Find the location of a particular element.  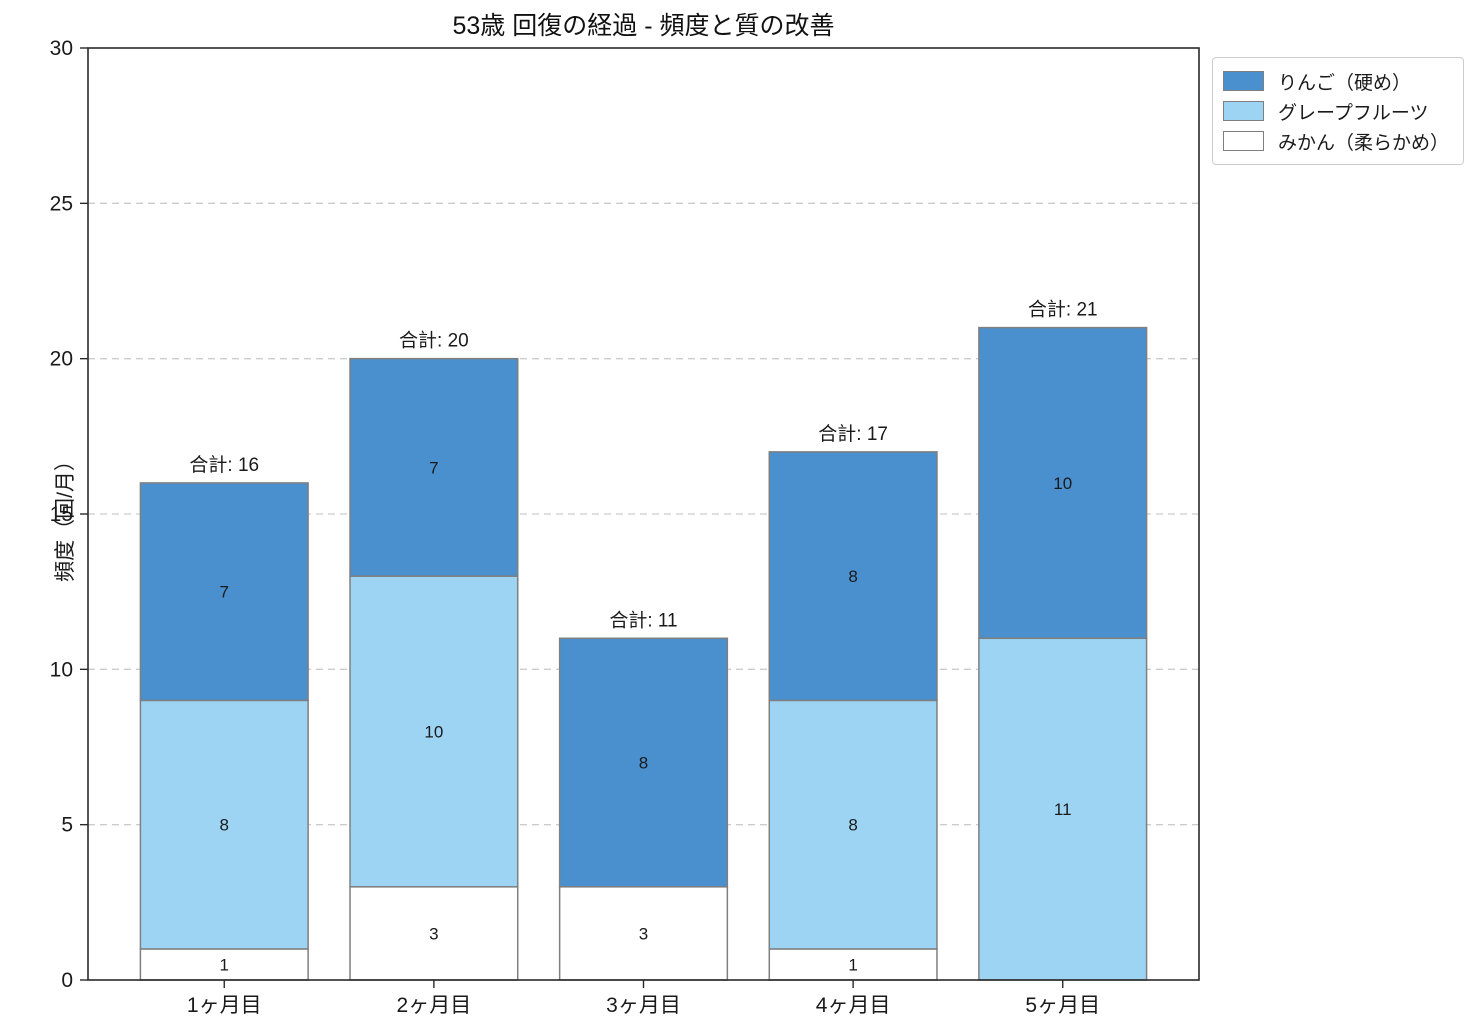

total-label: 合計: 11 is located at coordinates (643, 620).